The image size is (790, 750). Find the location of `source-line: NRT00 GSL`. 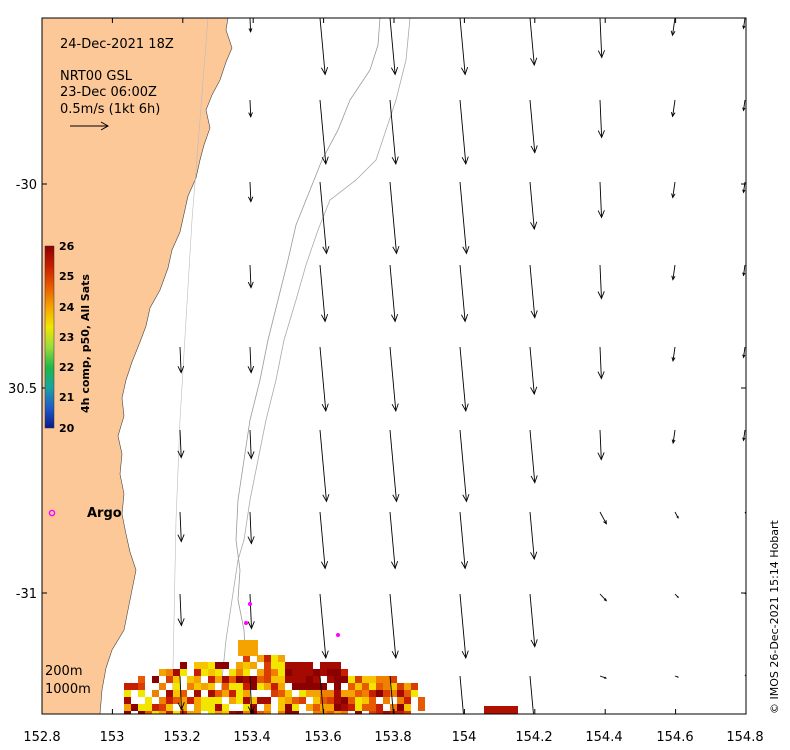

source-line: NRT00 GSL is located at coordinates (96, 76).